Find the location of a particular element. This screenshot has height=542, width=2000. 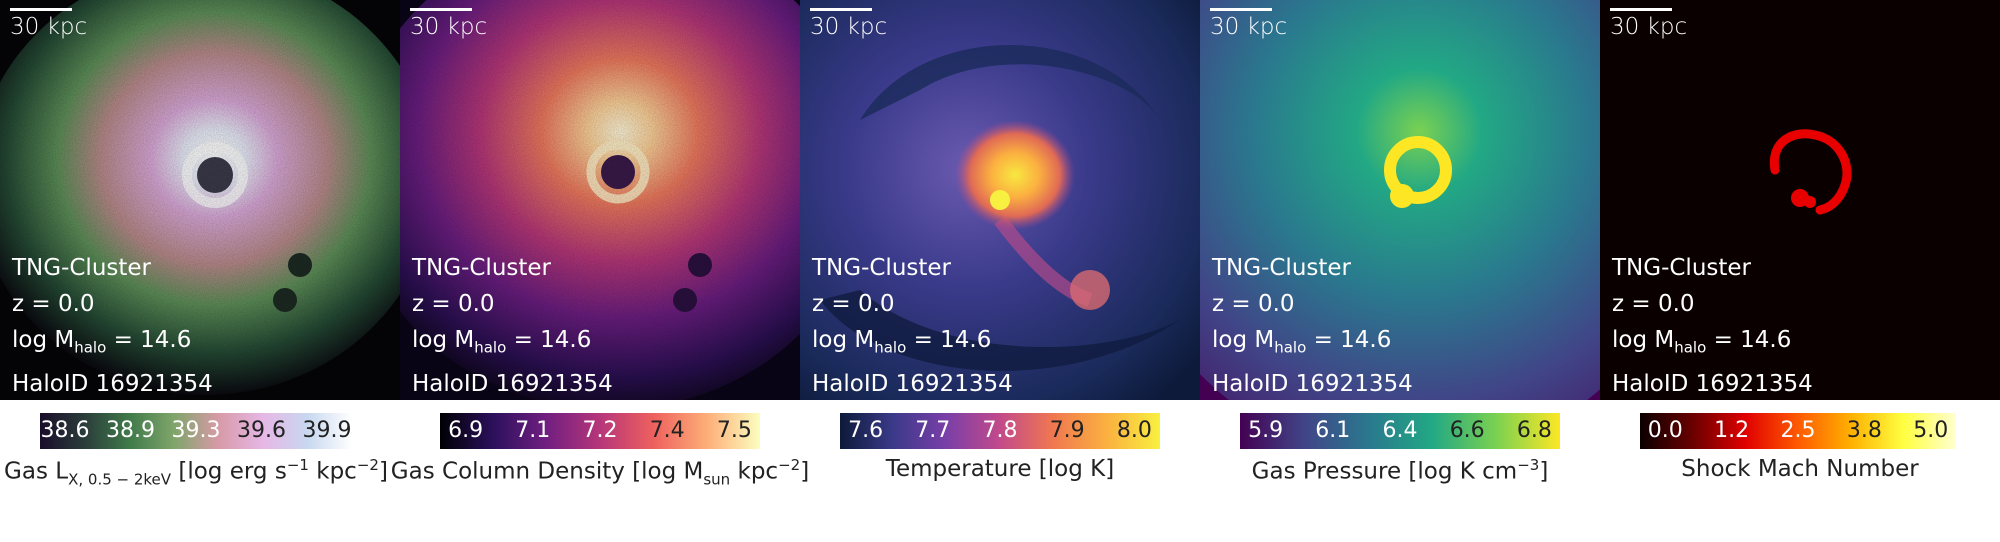

shock-mach-map-image is located at coordinates (1800, 200).